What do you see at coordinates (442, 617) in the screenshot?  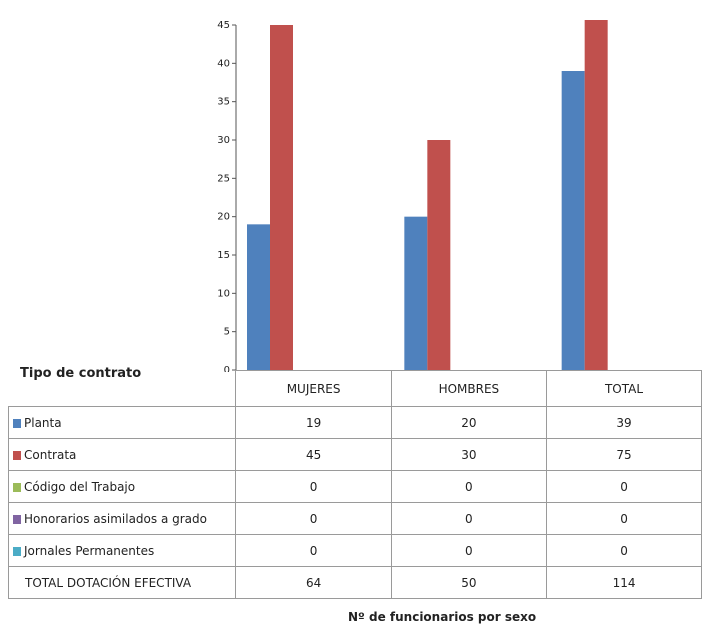 I see `x-axis-caption: Nº de funcionarios por sexo` at bounding box center [442, 617].